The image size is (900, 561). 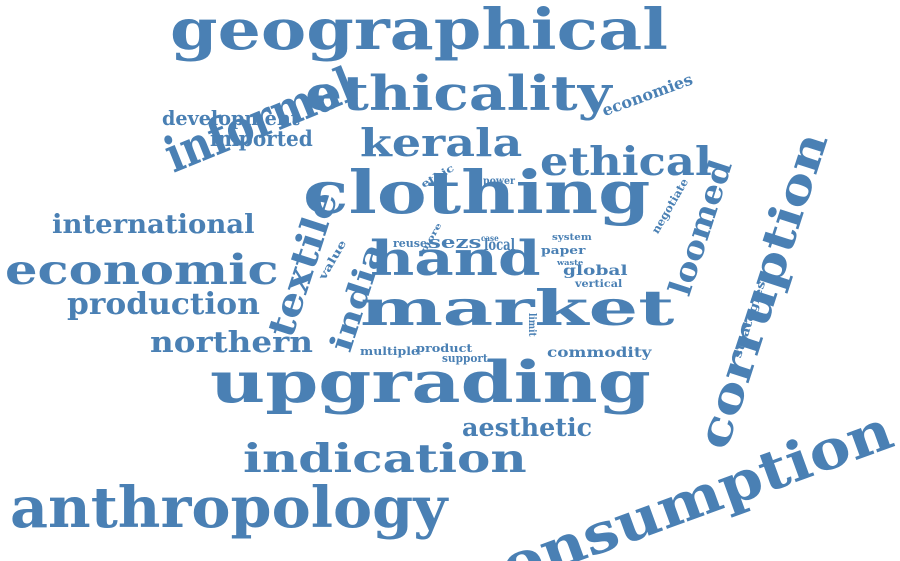 What do you see at coordinates (385, 459) in the screenshot?
I see `word-indication: indication` at bounding box center [385, 459].